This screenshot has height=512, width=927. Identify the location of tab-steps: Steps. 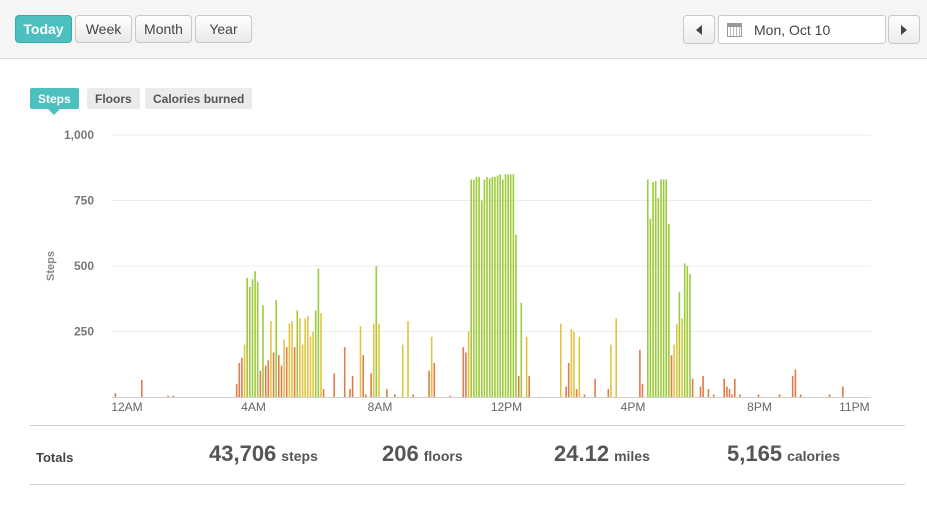
(54, 101).